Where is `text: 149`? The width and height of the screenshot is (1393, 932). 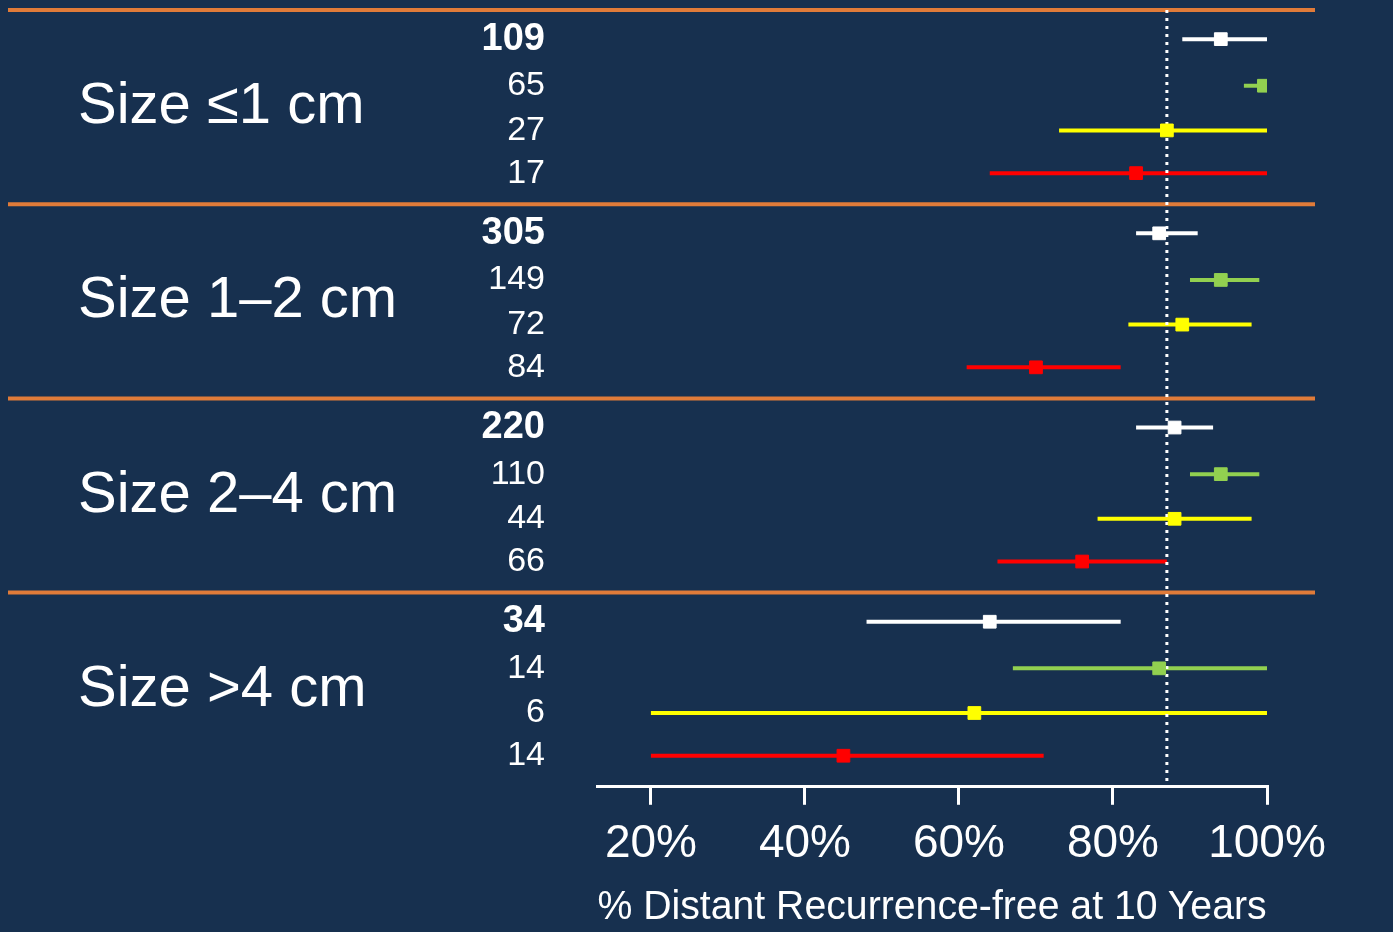 text: 149 is located at coordinates (516, 277).